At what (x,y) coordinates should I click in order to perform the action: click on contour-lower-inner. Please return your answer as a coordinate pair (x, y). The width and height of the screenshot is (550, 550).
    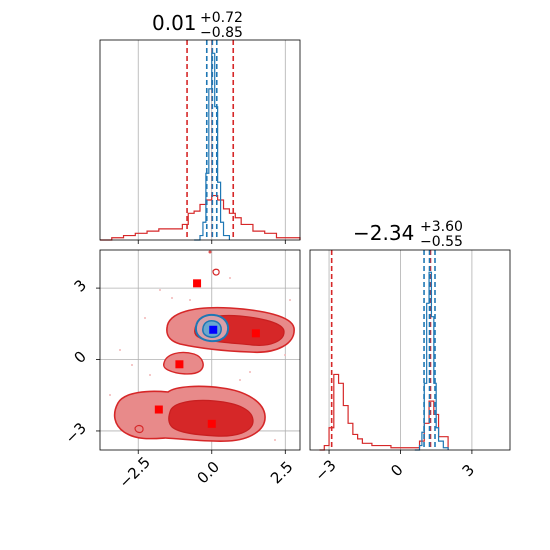
    Looking at the image, I should click on (211, 418).